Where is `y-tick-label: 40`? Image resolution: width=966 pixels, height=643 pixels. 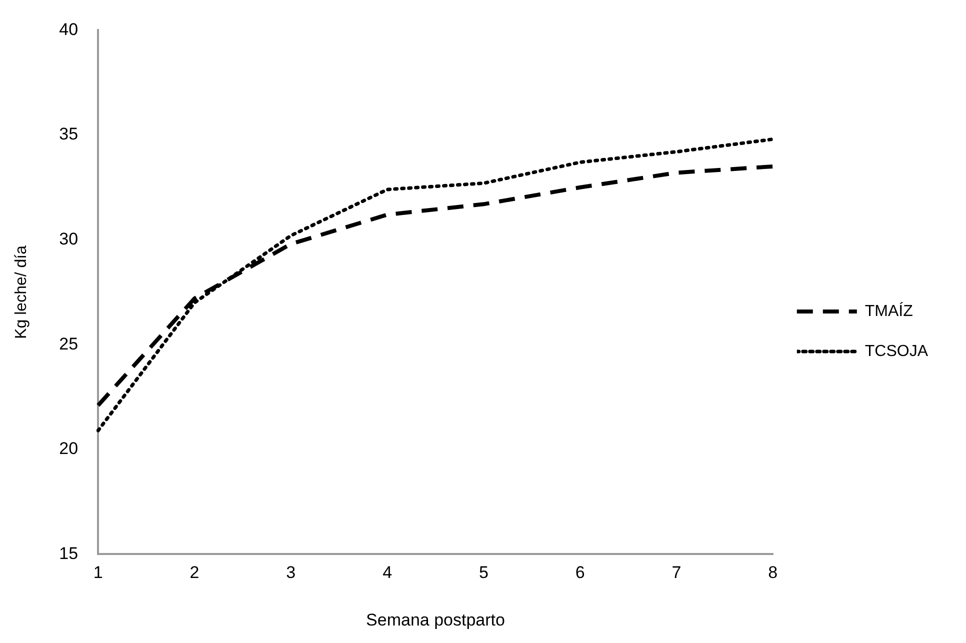
y-tick-label: 40 is located at coordinates (68, 29).